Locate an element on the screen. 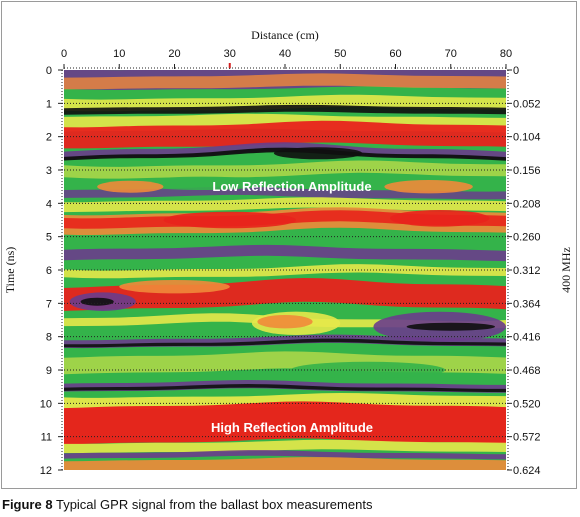 This screenshot has height=517, width=580. blob-green-3.4 is located at coordinates (202, 183).